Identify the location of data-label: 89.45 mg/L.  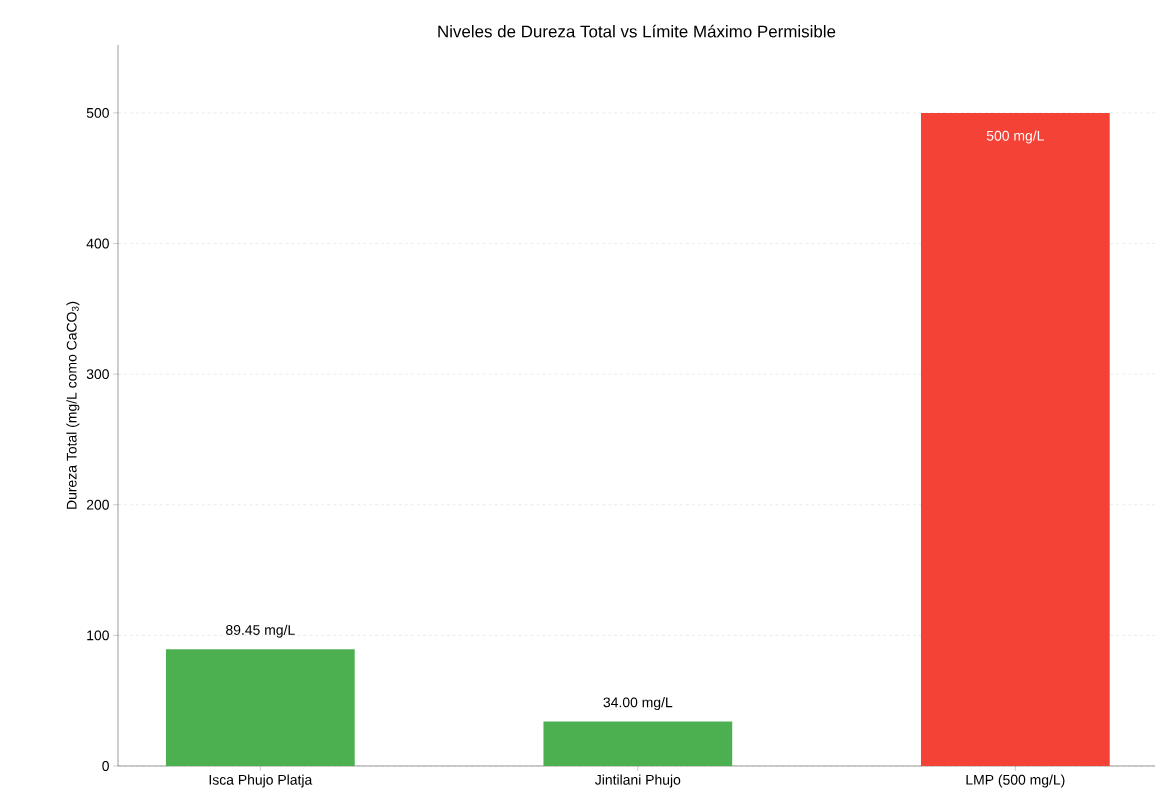
(260, 631).